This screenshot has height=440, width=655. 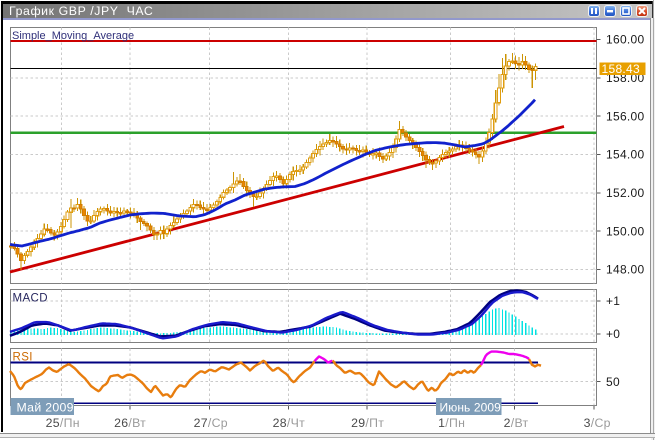 I want to click on svg-text: 148.00, so click(x=625, y=270).